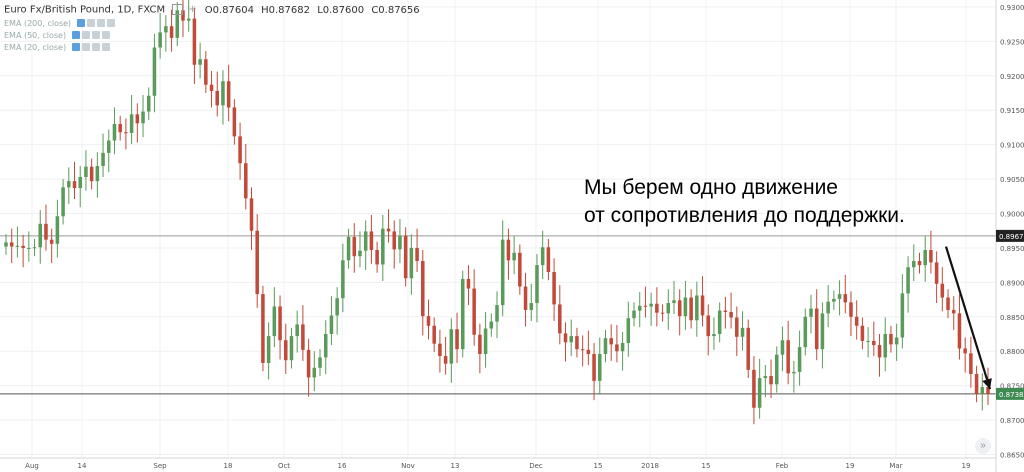 This screenshot has height=472, width=1024. What do you see at coordinates (212, 35) in the screenshot?
I see `indicator-ema-50: EMA (50, close)` at bounding box center [212, 35].